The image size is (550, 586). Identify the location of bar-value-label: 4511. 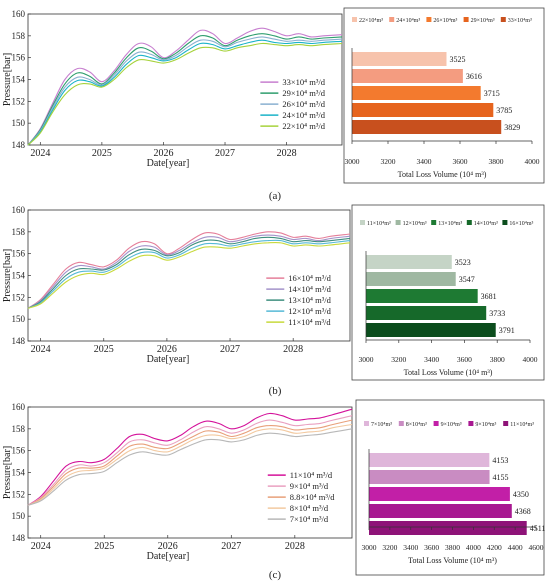
(538, 528).